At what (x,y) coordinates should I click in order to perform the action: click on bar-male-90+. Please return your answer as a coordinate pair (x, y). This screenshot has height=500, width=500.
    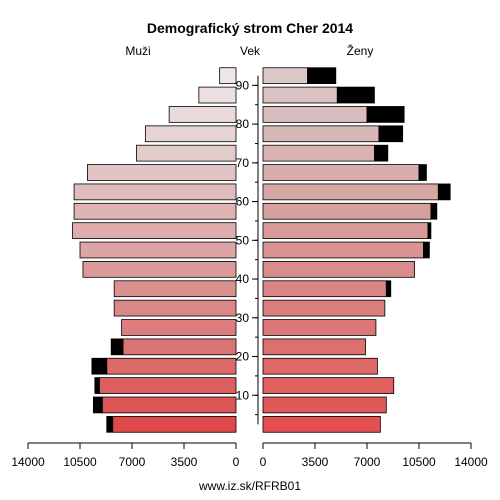
    Looking at the image, I should click on (228, 76).